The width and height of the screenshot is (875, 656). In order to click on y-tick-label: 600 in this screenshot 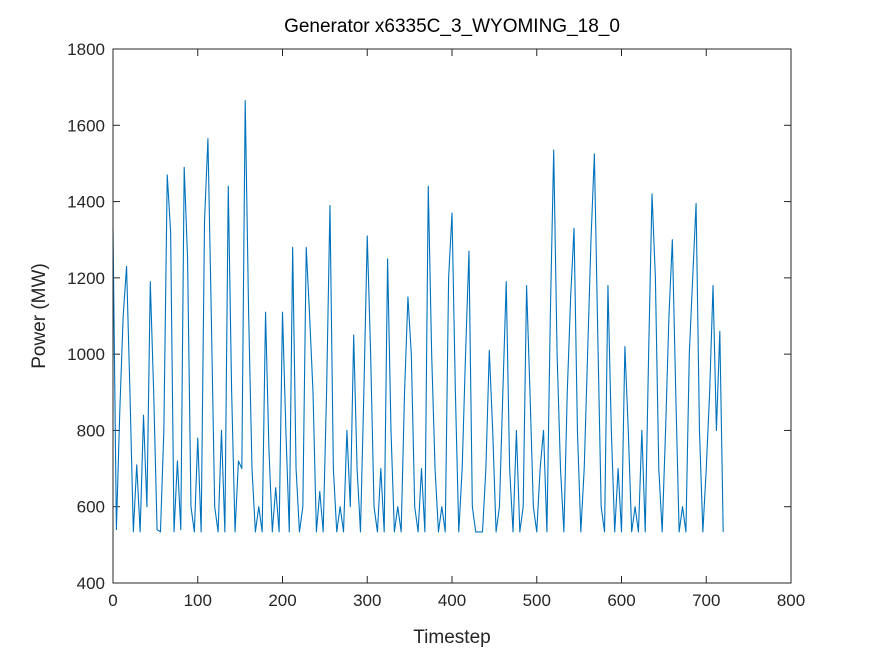, I will do `click(91, 507)`.